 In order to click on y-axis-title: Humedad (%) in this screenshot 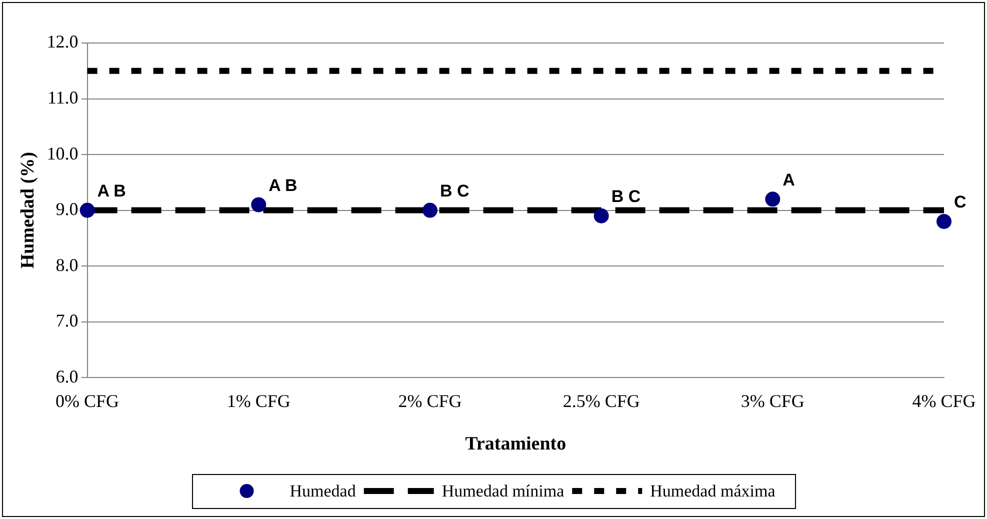, I will do `click(27, 210)`.